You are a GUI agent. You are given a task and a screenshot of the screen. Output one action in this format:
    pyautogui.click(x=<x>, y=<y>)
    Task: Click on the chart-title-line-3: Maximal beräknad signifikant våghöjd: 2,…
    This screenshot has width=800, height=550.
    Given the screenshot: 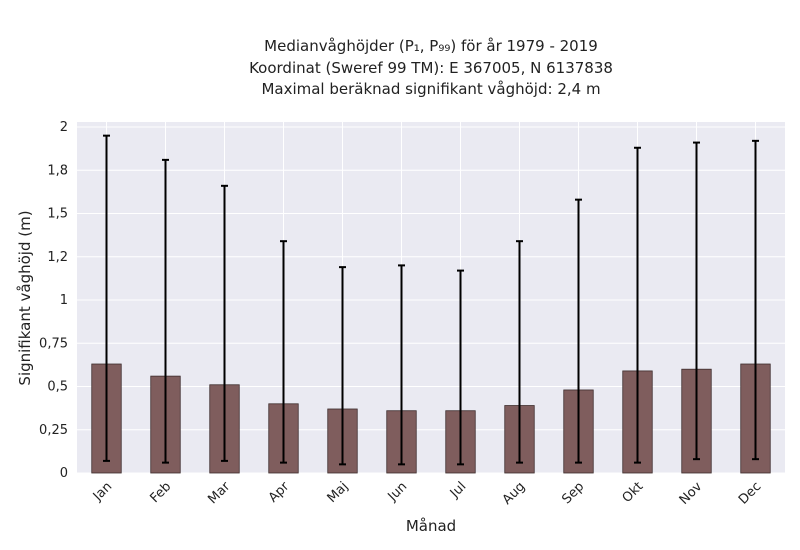 What is the action you would take?
    pyautogui.click(x=430, y=89)
    